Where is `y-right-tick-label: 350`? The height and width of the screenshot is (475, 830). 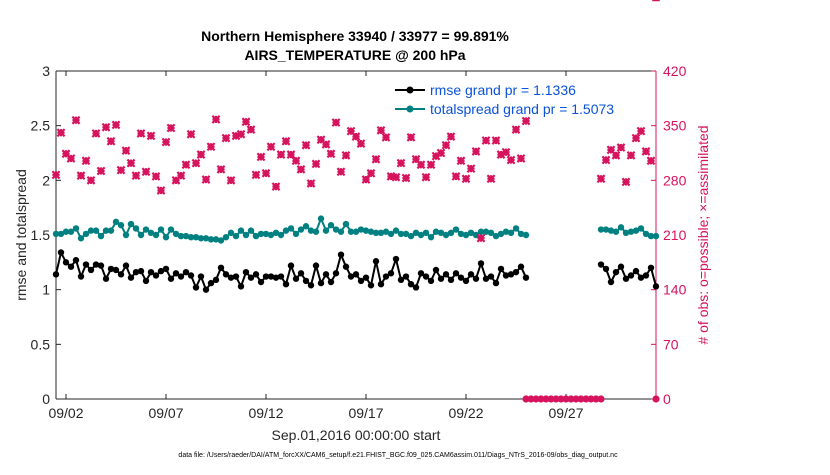
y-right-tick-label: 350 is located at coordinates (675, 126).